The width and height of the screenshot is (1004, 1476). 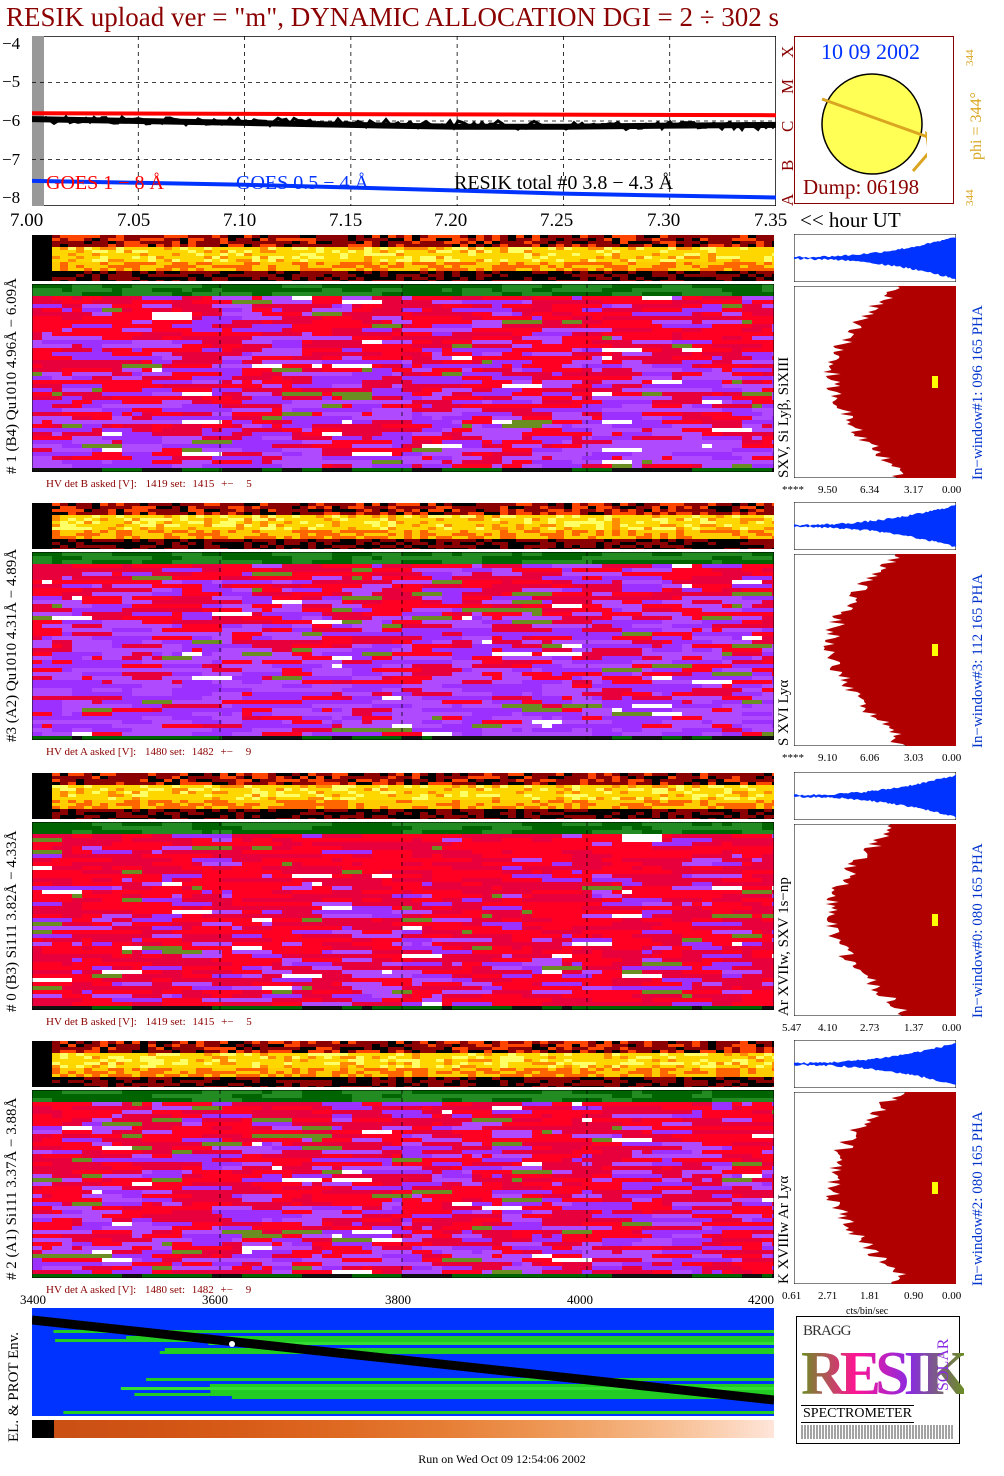 What do you see at coordinates (12, 921) in the screenshot?
I see `detector-label: # 0 (B3) Si111 3.82Å − 4.33Å` at bounding box center [12, 921].